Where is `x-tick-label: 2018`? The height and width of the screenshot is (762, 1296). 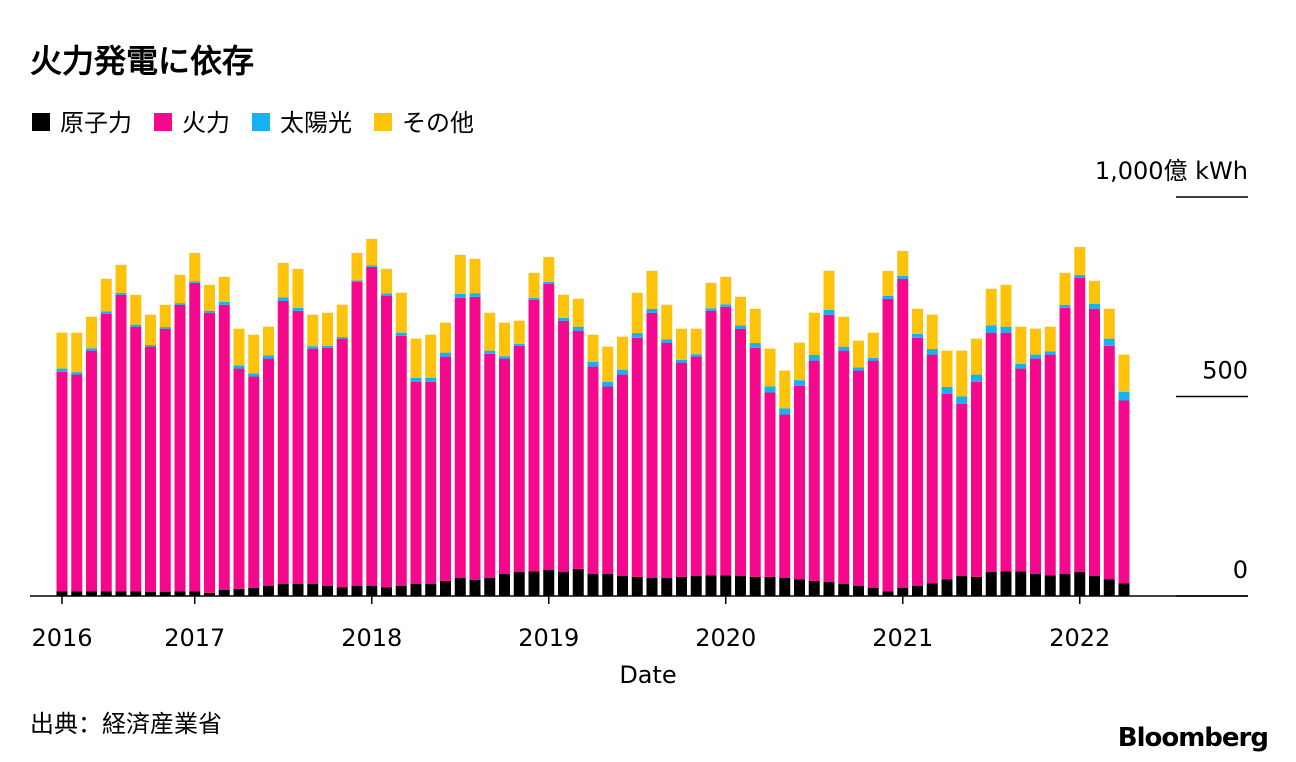
x-tick-label: 2018 is located at coordinates (371, 638).